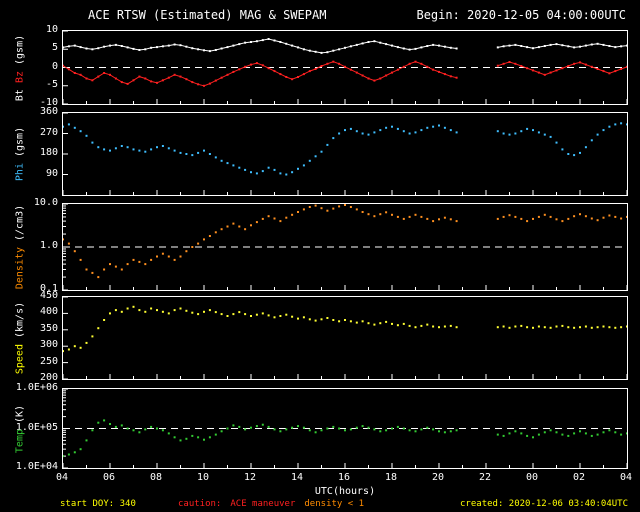 The width and height of the screenshot is (640, 512). Describe the element at coordinates (48, 377) in the screenshot. I see `y-tick-label-speed: 200` at that location.